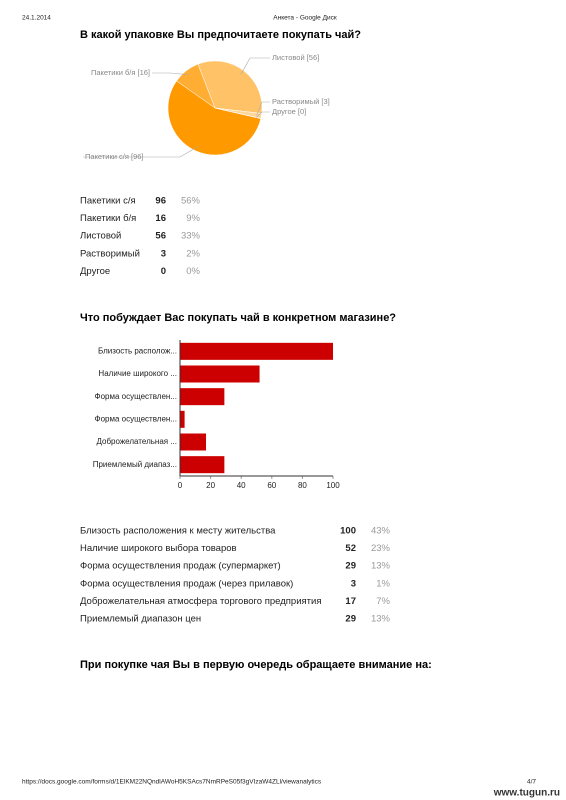 Image resolution: width=566 pixels, height=800 pixels. What do you see at coordinates (333, 485) in the screenshot?
I see `x-tick-label: 100` at bounding box center [333, 485].